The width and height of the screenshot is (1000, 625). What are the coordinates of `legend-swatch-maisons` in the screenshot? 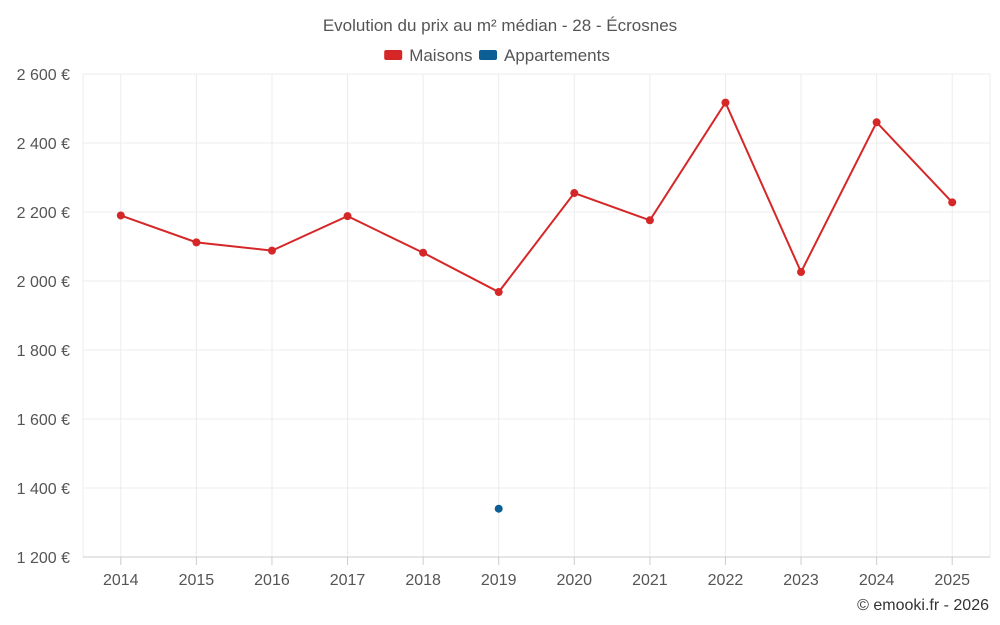 It's located at (393, 55).